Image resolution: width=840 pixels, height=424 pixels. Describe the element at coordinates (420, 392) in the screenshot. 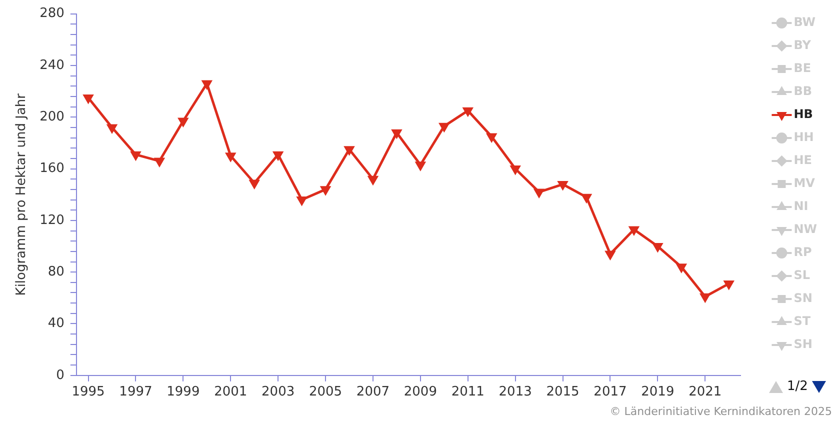

I see `x-tick-label: 2009` at that location.